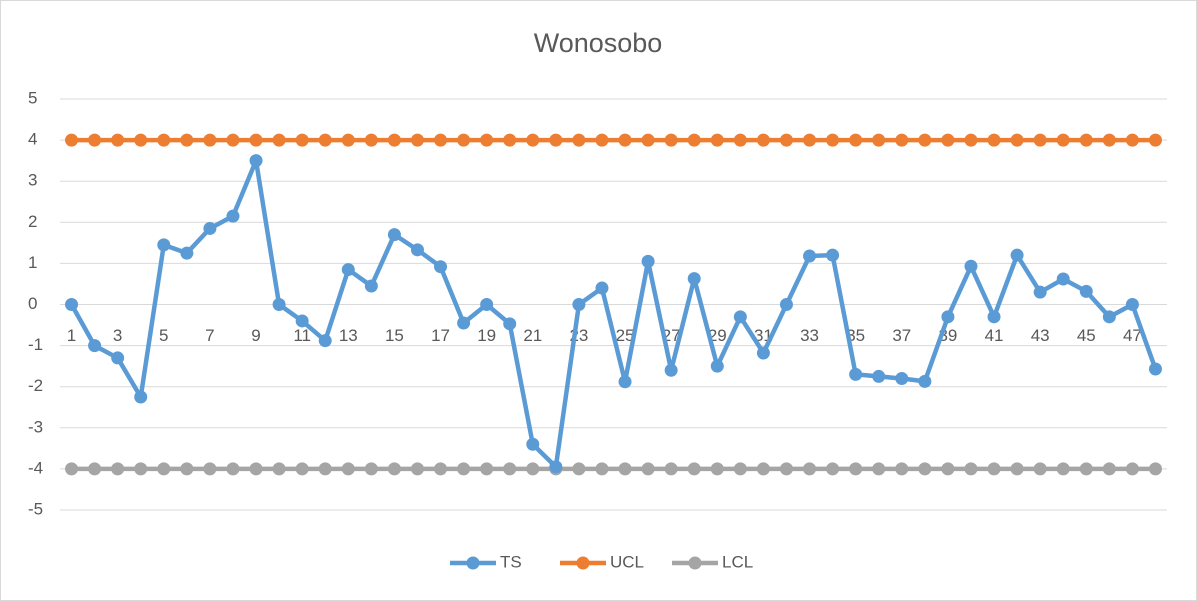 This screenshot has width=1197, height=601. What do you see at coordinates (32, 97) in the screenshot?
I see `y-tick-label: 5` at bounding box center [32, 97].